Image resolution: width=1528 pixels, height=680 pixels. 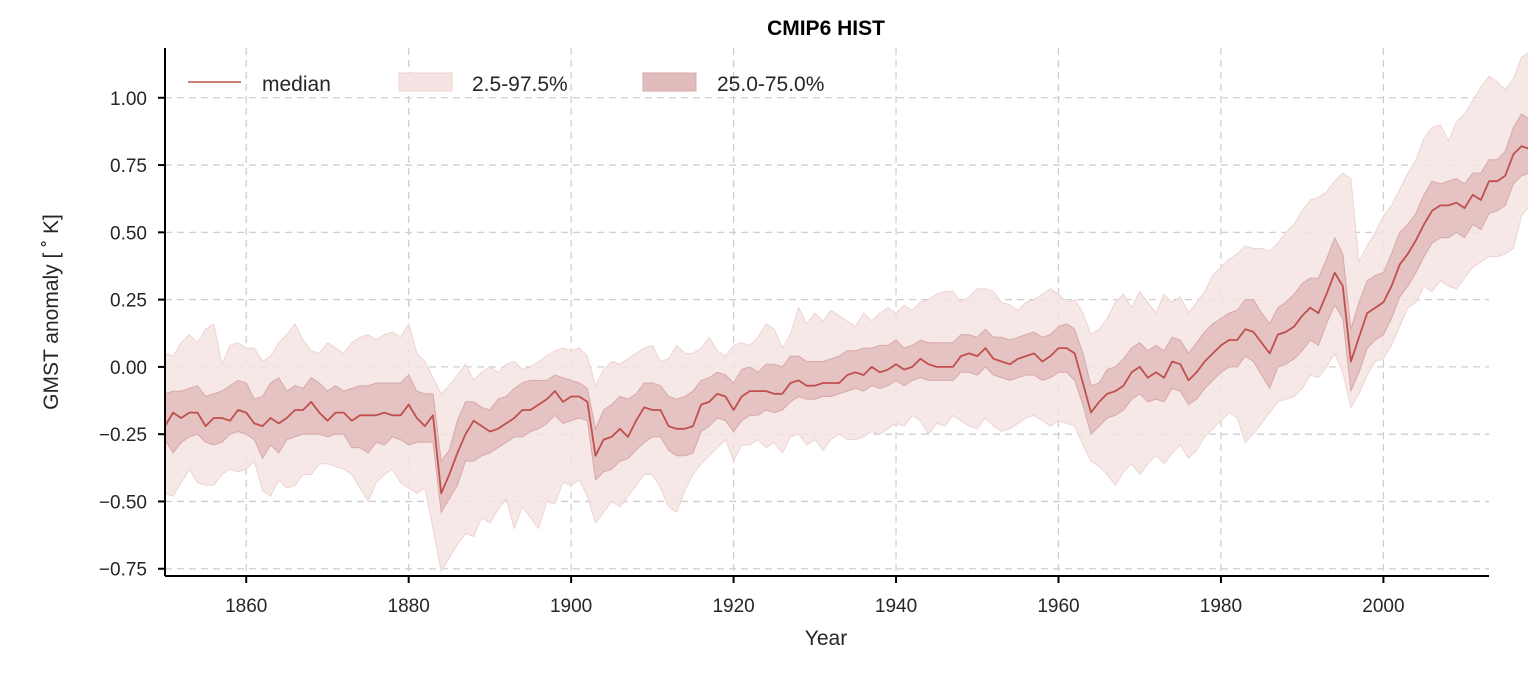 What do you see at coordinates (246, 606) in the screenshot?
I see `x-tick-label: 1860` at bounding box center [246, 606].